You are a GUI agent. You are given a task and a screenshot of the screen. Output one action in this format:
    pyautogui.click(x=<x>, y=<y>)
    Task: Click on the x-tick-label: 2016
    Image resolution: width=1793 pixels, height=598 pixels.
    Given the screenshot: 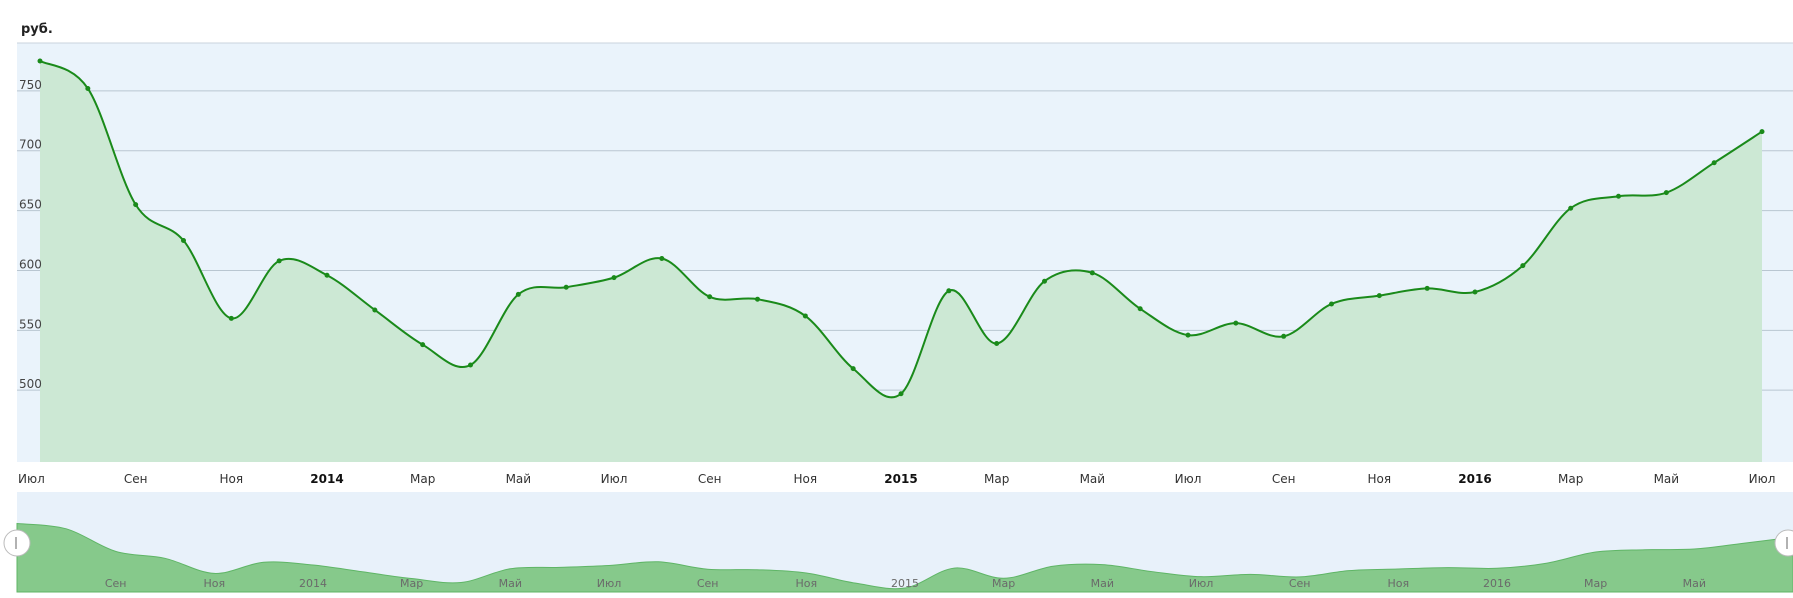 What is the action you would take?
    pyautogui.click(x=1474, y=479)
    